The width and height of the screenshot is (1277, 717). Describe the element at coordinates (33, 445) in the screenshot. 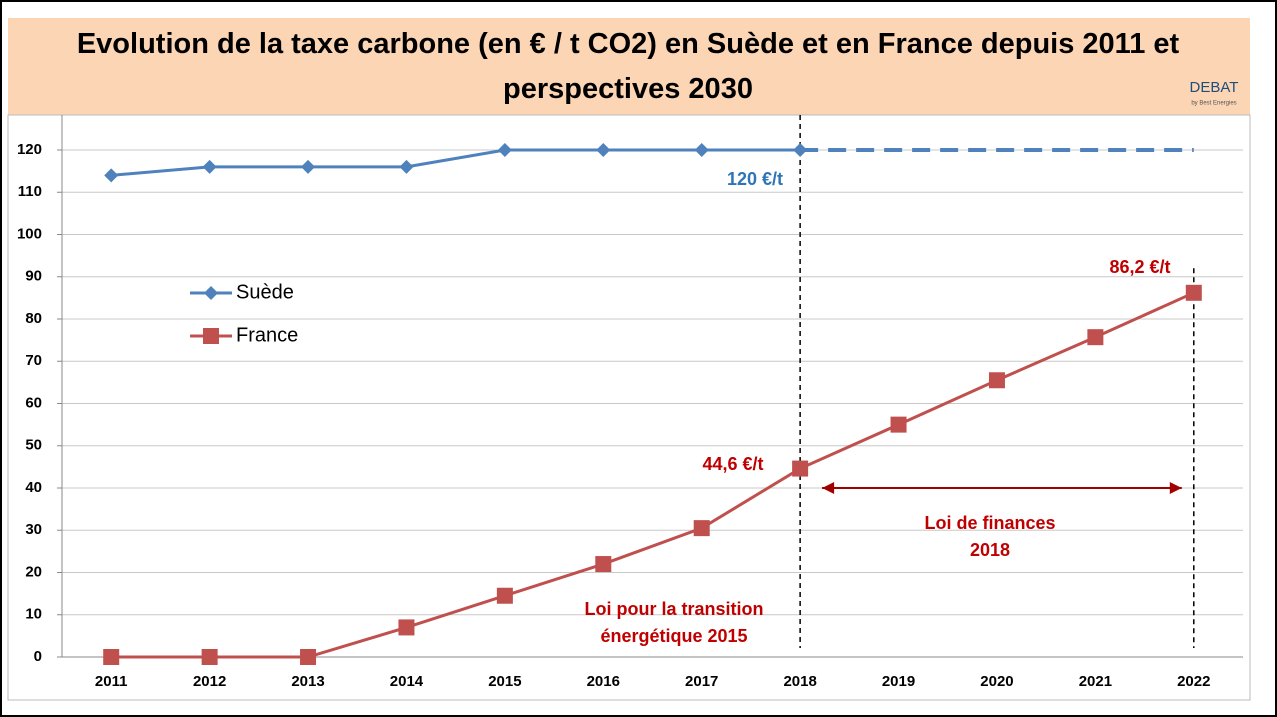

I see `y-tick-label: 50` at that location.